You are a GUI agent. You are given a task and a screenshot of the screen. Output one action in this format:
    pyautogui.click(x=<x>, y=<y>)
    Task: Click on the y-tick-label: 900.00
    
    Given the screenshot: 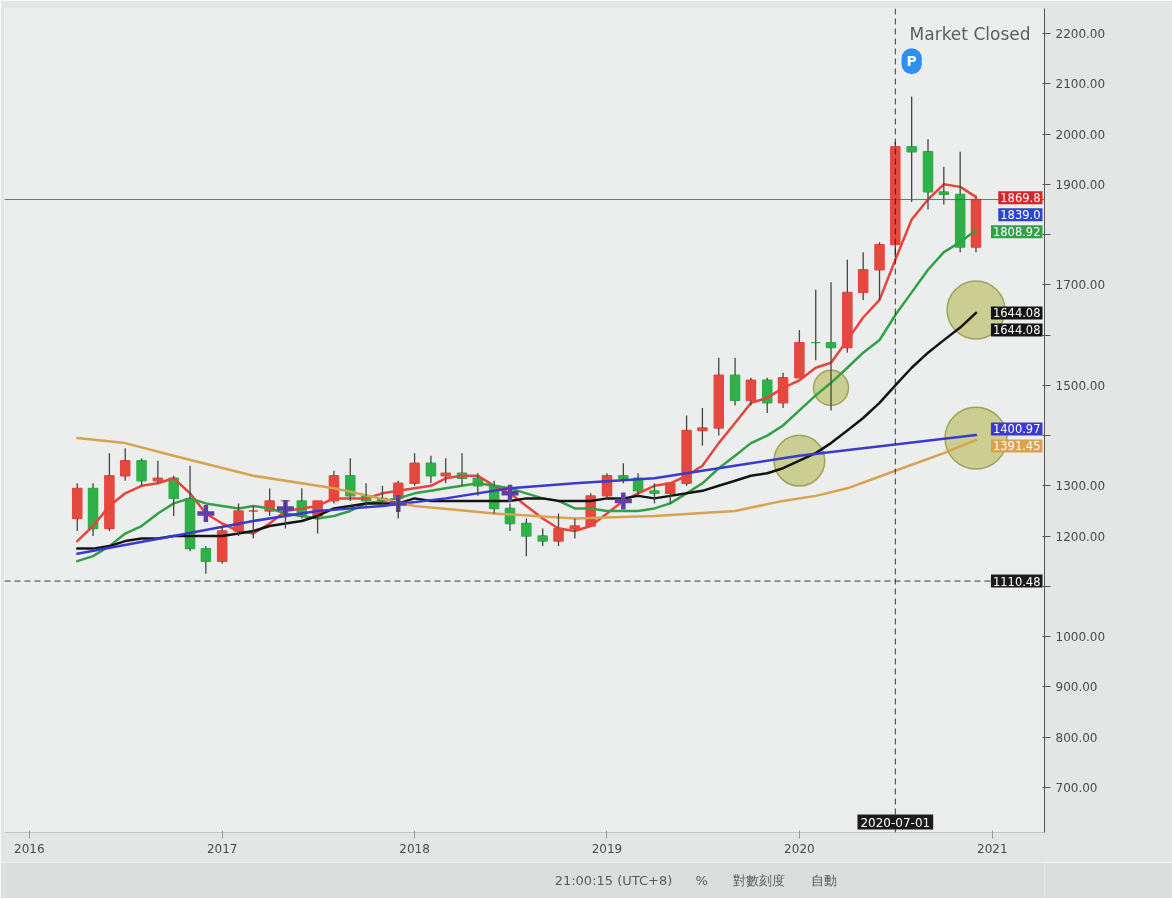 What is the action you would take?
    pyautogui.click(x=1076, y=687)
    